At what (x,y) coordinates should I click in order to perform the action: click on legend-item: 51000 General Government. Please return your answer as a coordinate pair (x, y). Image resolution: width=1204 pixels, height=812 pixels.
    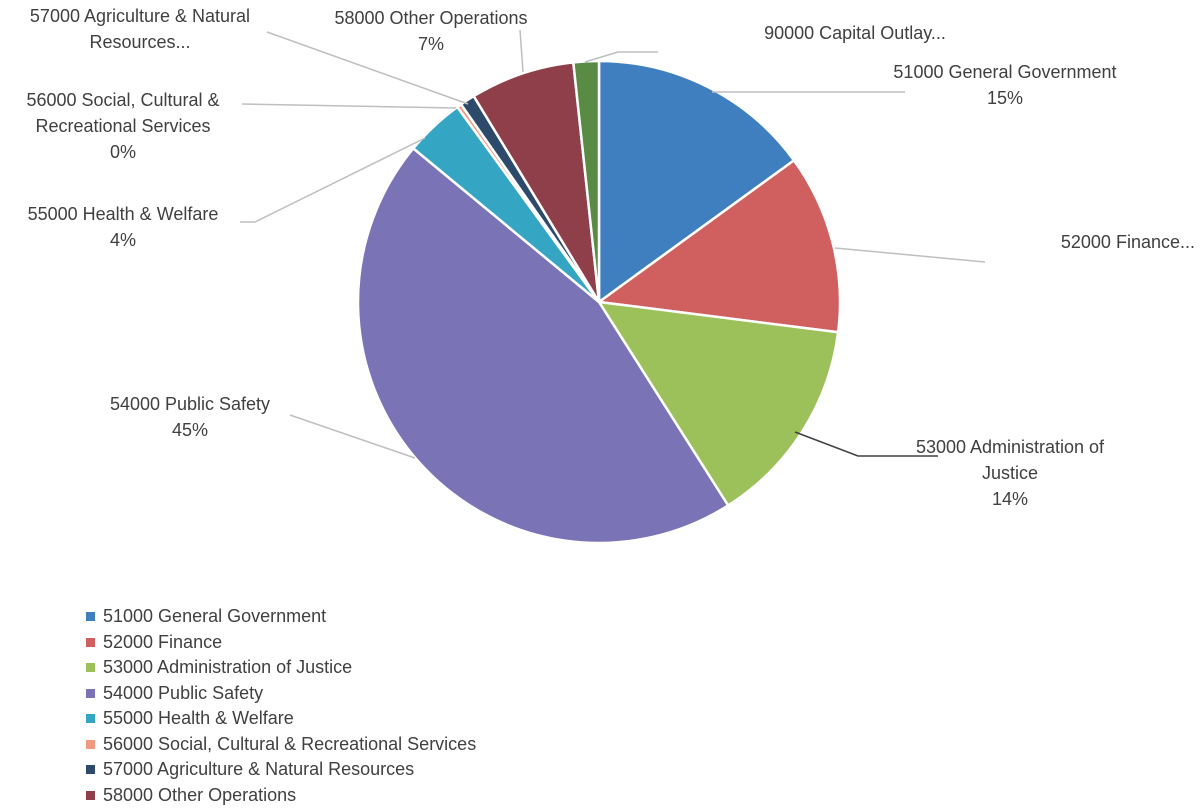
    Looking at the image, I should click on (281, 617).